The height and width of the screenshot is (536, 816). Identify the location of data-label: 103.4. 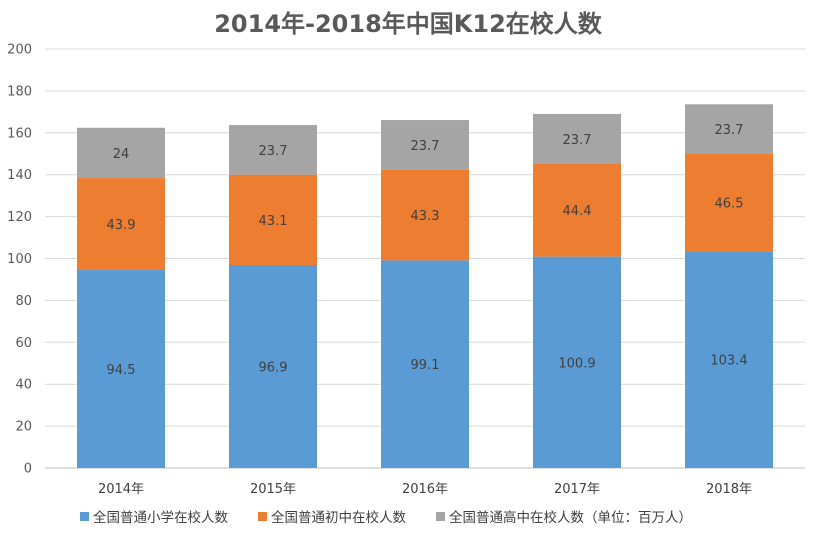
(728, 361).